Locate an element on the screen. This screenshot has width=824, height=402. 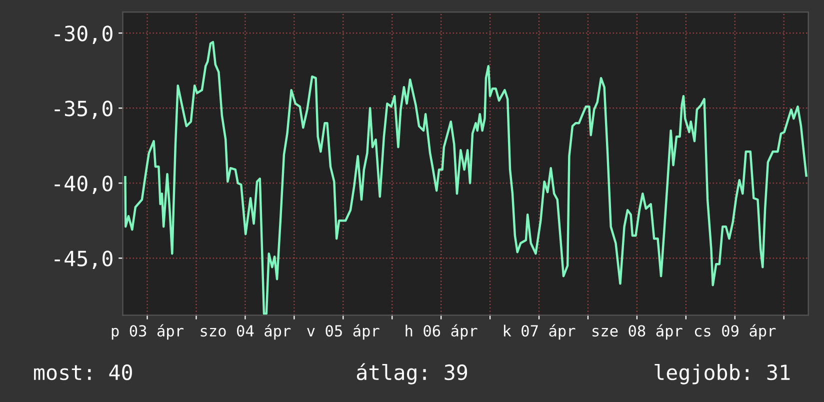
x-tick-label: p 03 ápr is located at coordinates (148, 332).